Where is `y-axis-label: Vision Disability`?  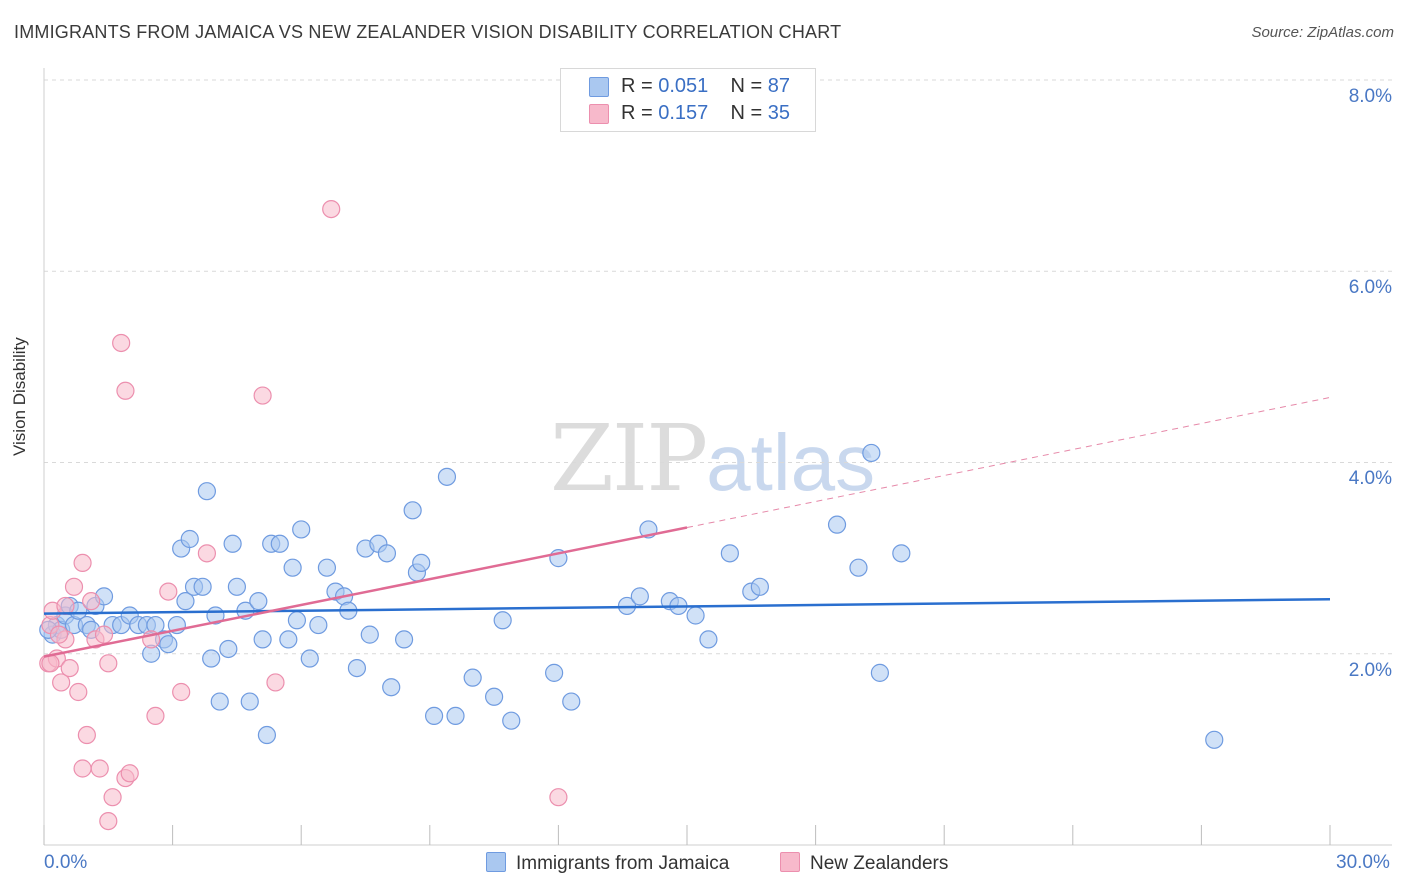 y-axis-label: Vision Disability is located at coordinates (19, 396).